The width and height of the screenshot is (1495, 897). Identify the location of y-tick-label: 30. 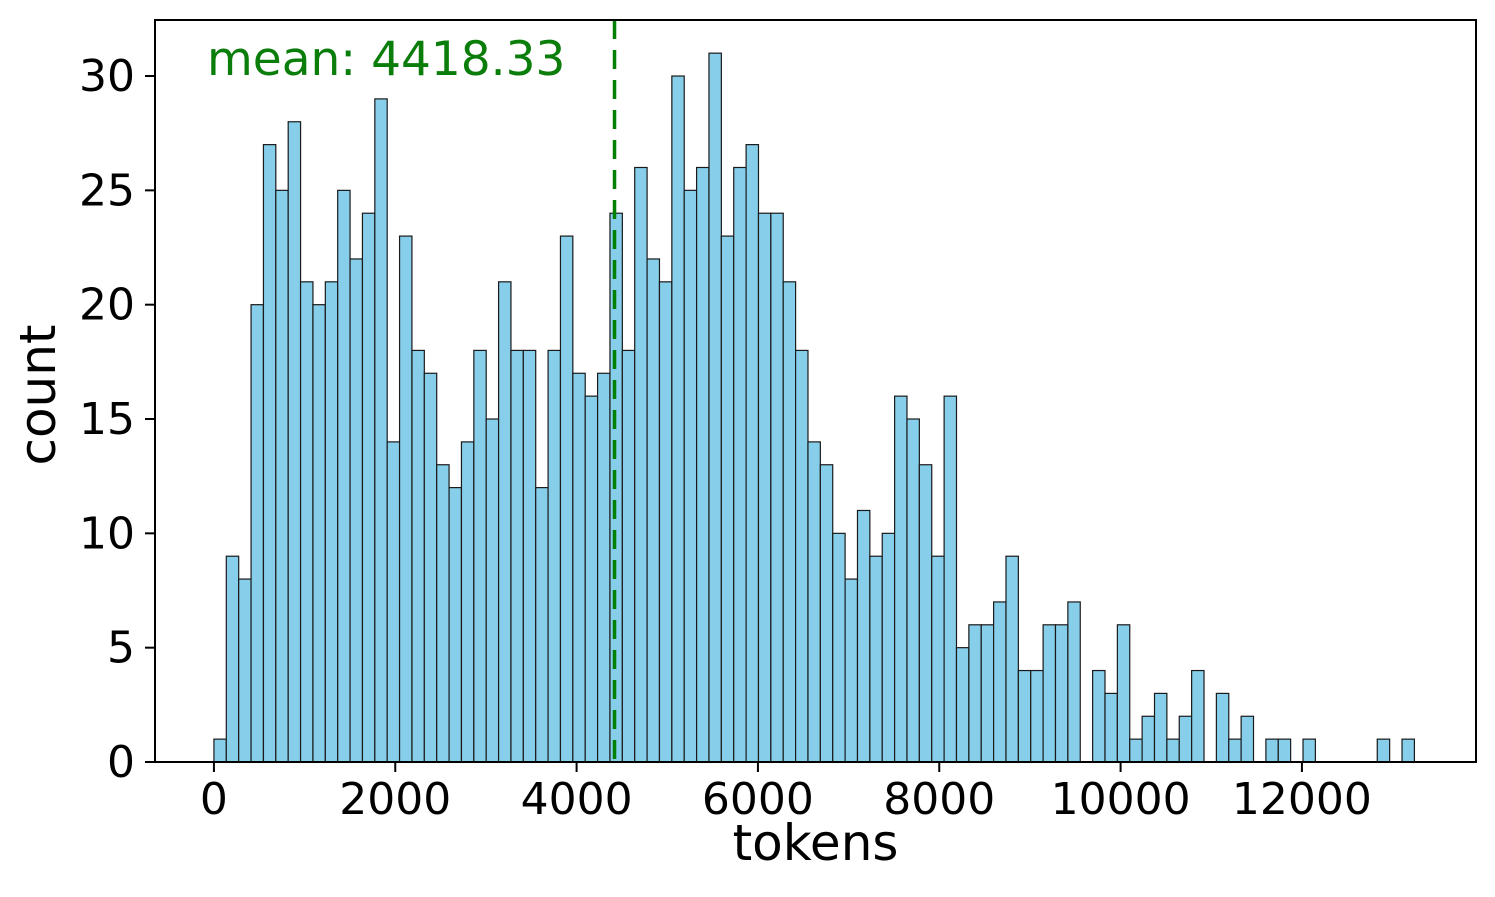
(107, 76).